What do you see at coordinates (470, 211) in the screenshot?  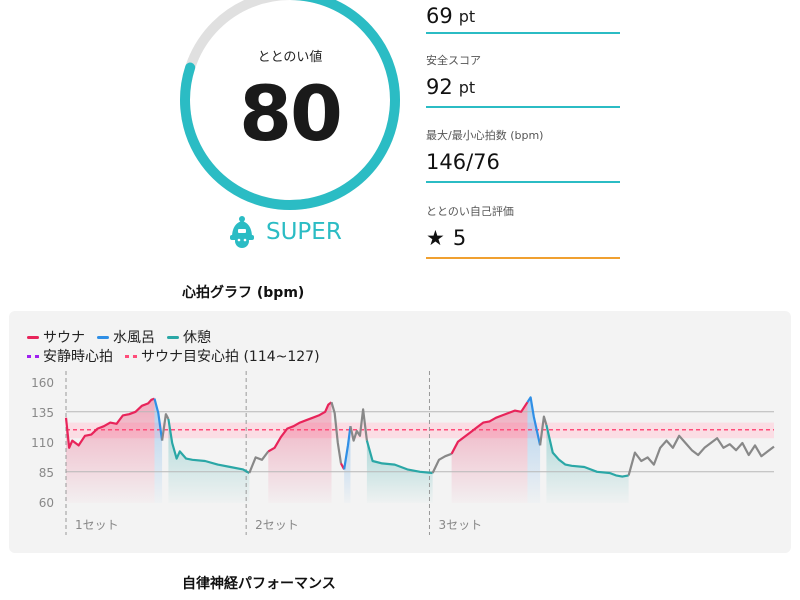 I see `stat-label: ととのい自己評価` at bounding box center [470, 211].